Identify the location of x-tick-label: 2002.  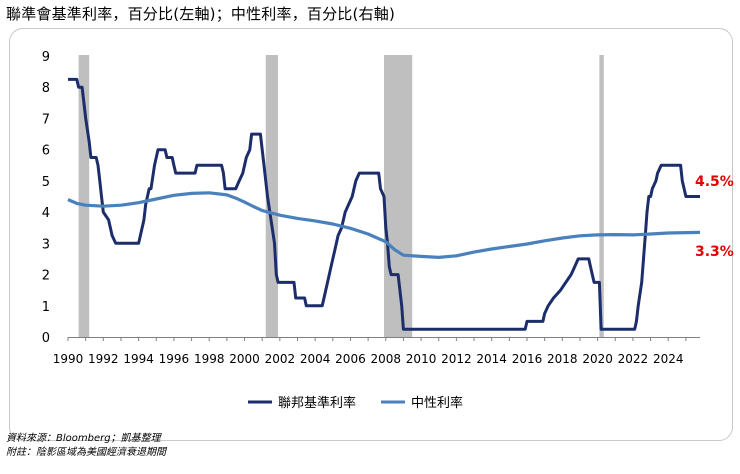
(280, 359).